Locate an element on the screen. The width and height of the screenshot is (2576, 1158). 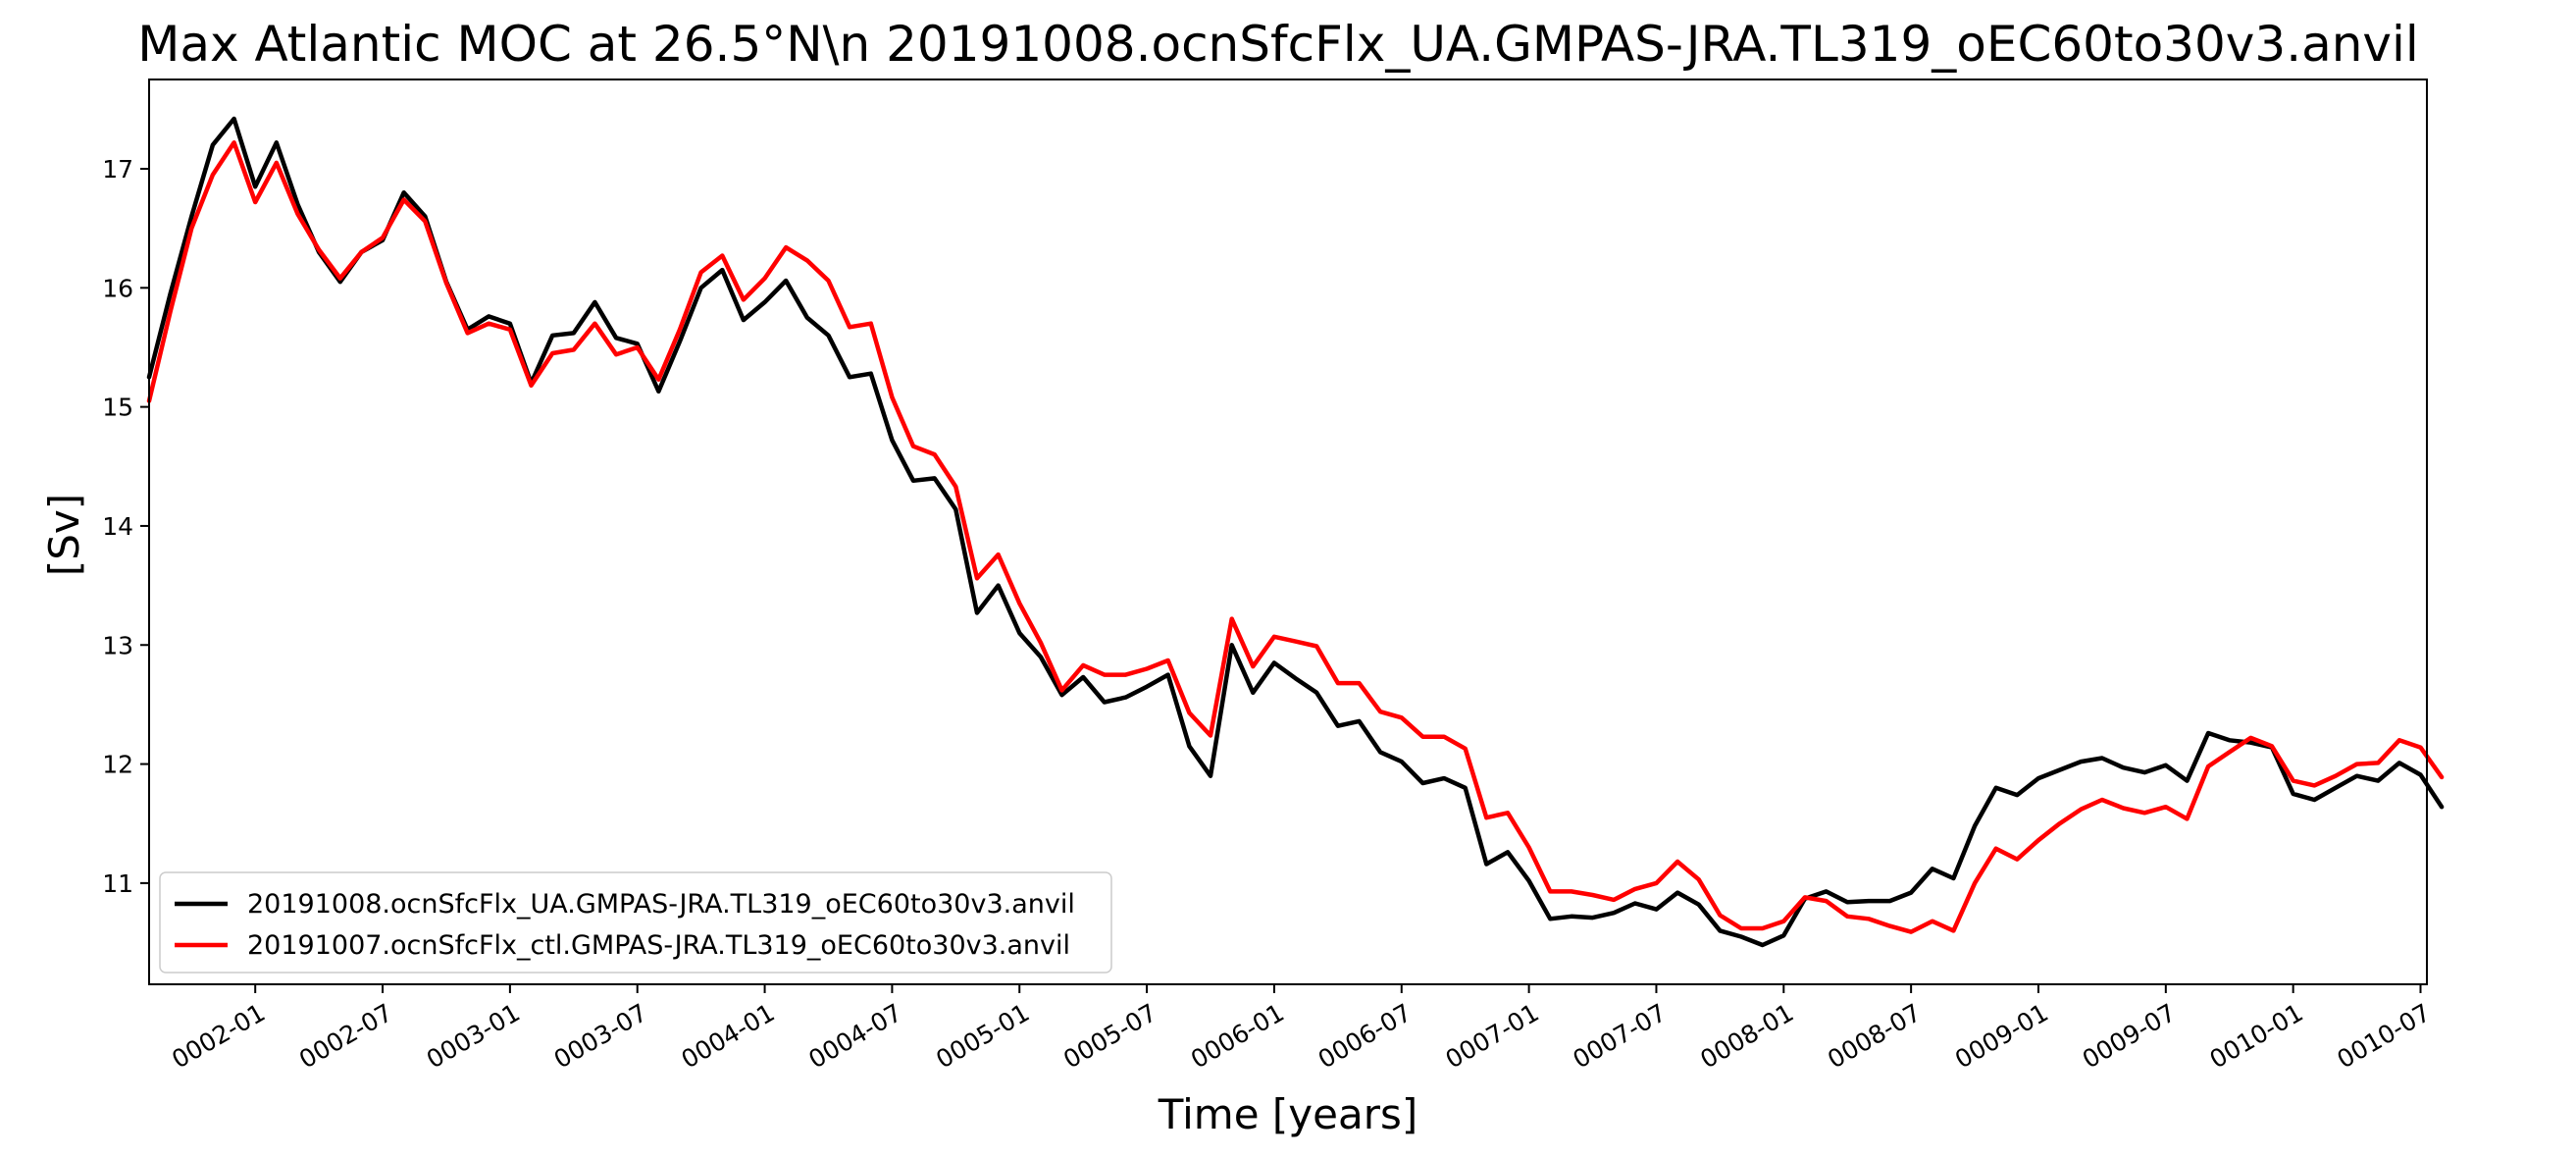
y-axis-label: [Sv] is located at coordinates (64, 535).